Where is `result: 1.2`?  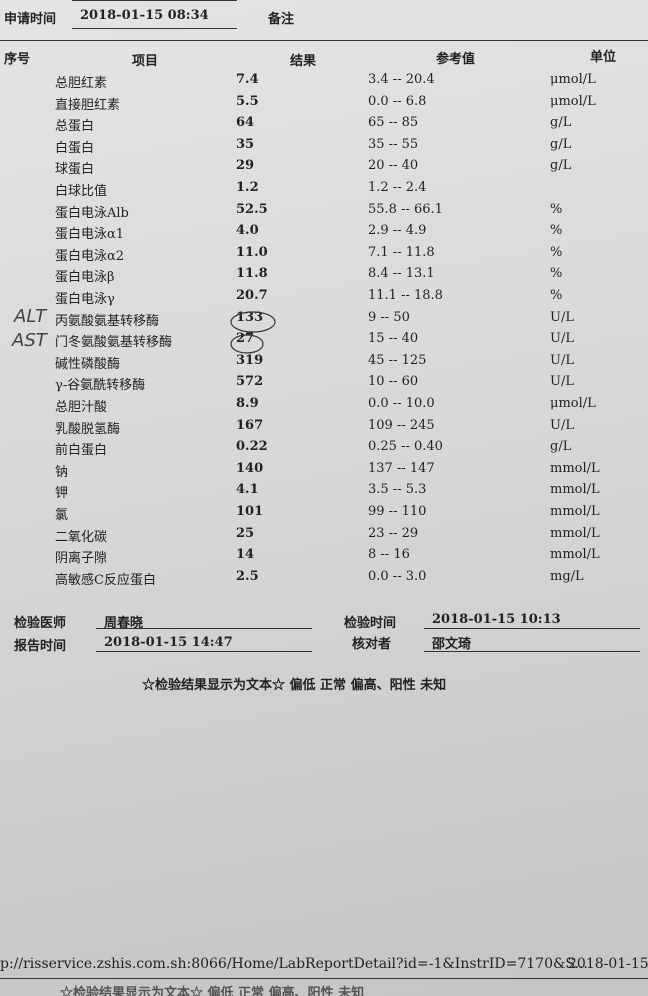
result: 1.2 is located at coordinates (247, 187).